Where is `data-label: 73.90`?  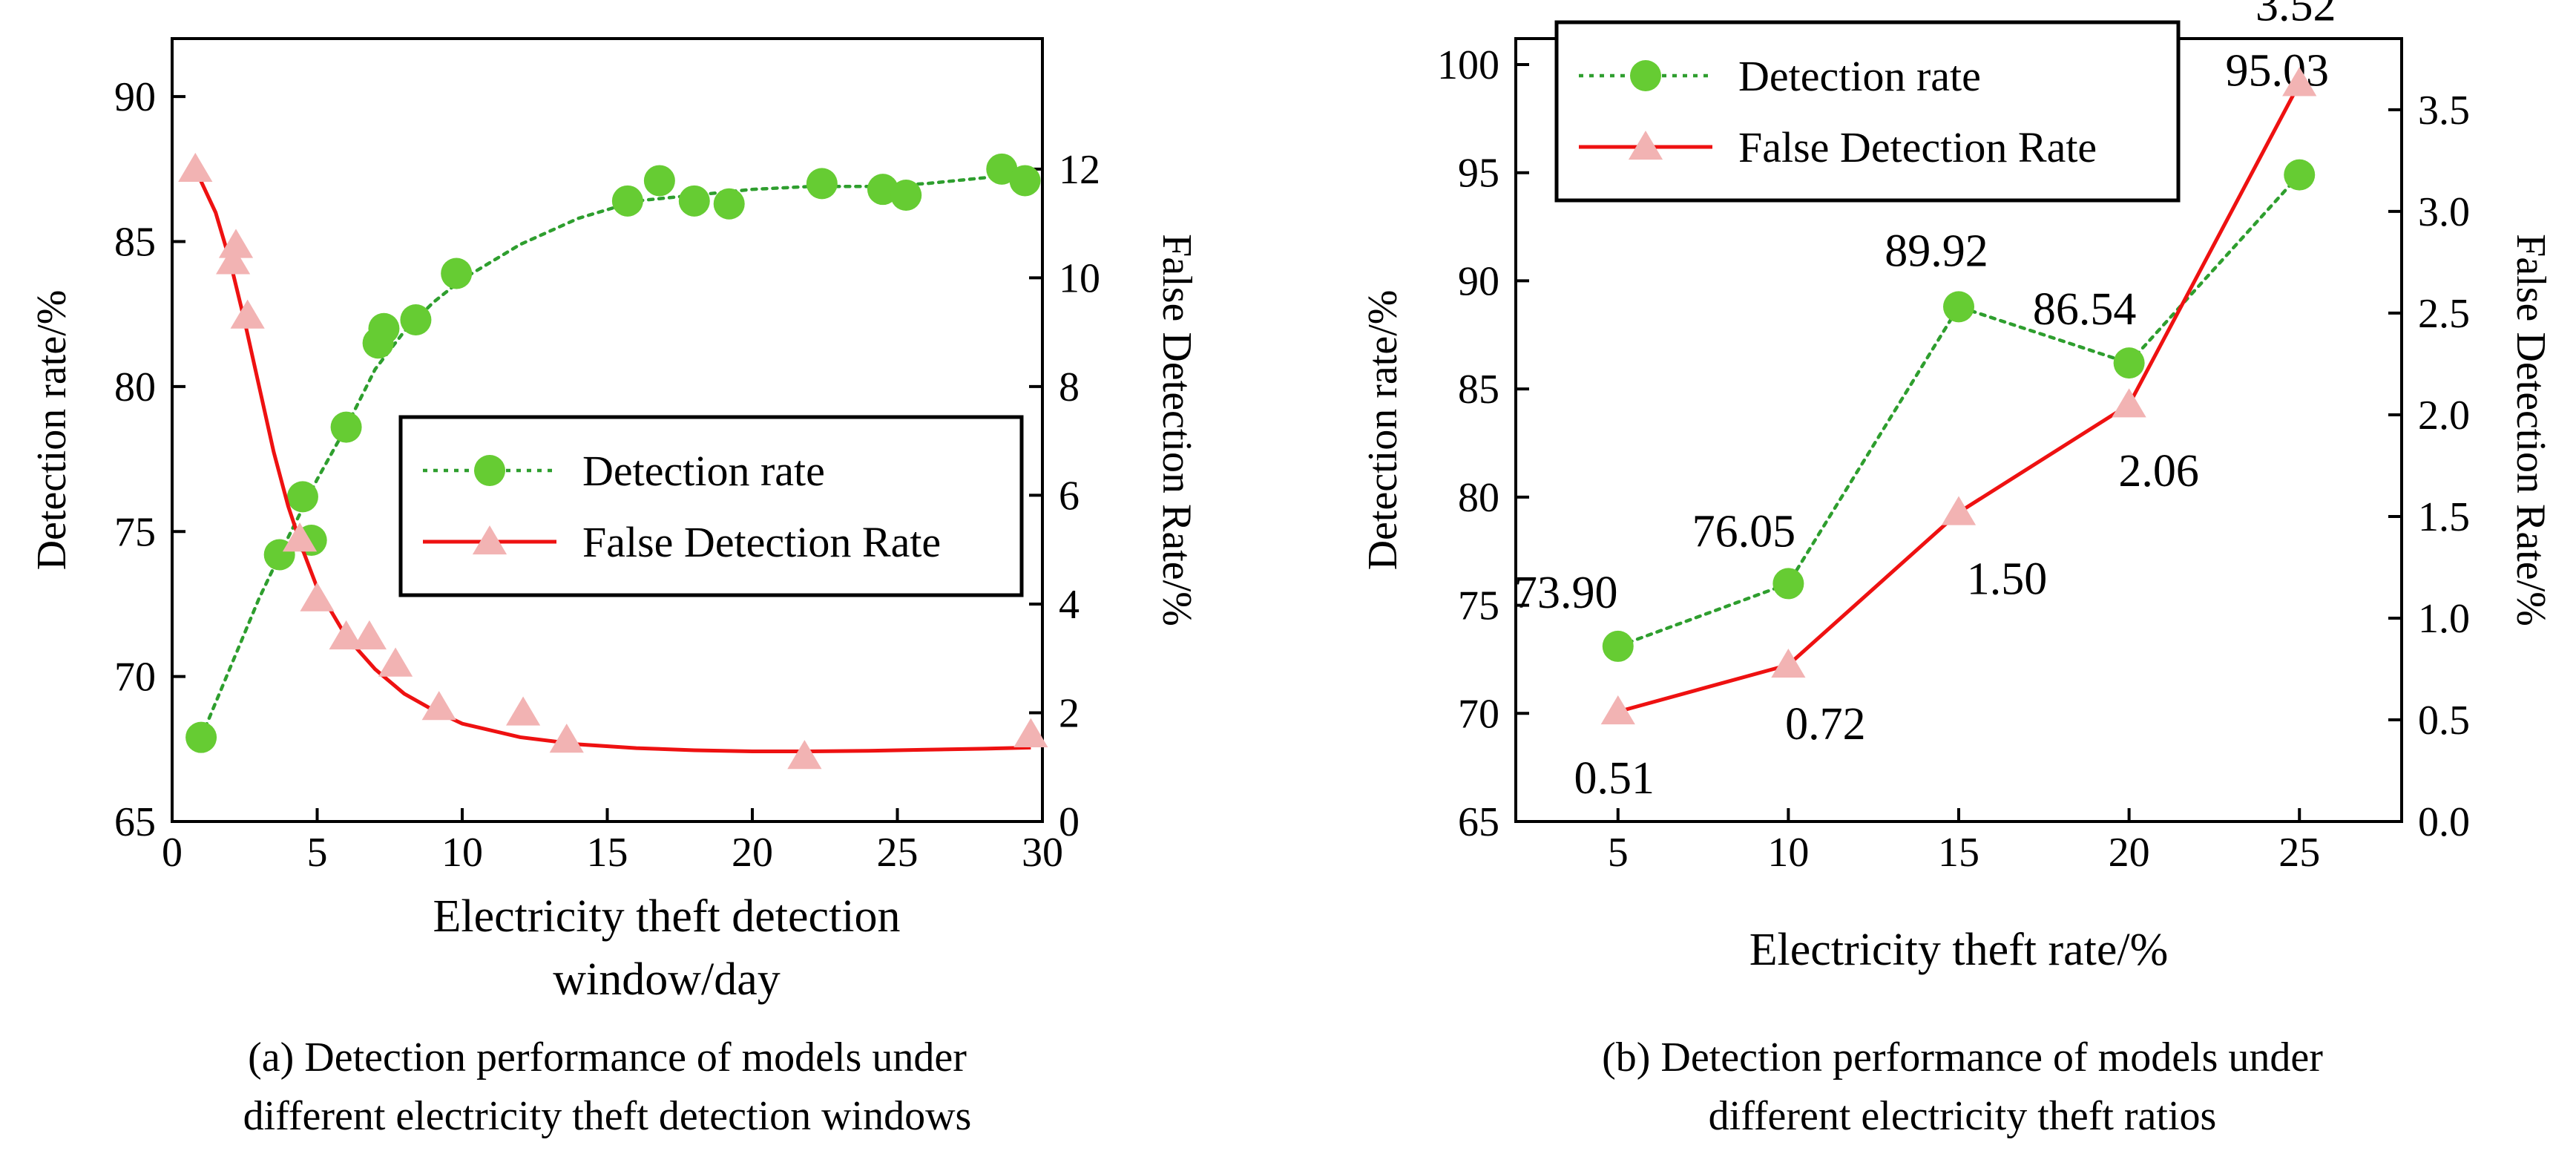
data-label: 73.90 is located at coordinates (1566, 593).